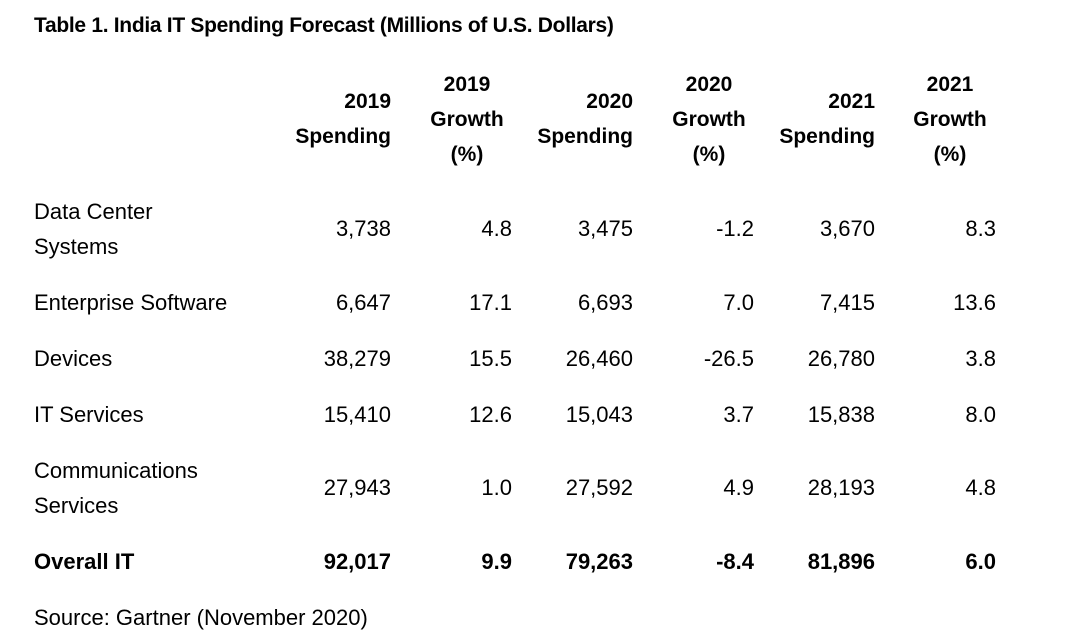 The image size is (1076, 640). I want to click on cell-2021-growth: 3.8, so click(980, 358).